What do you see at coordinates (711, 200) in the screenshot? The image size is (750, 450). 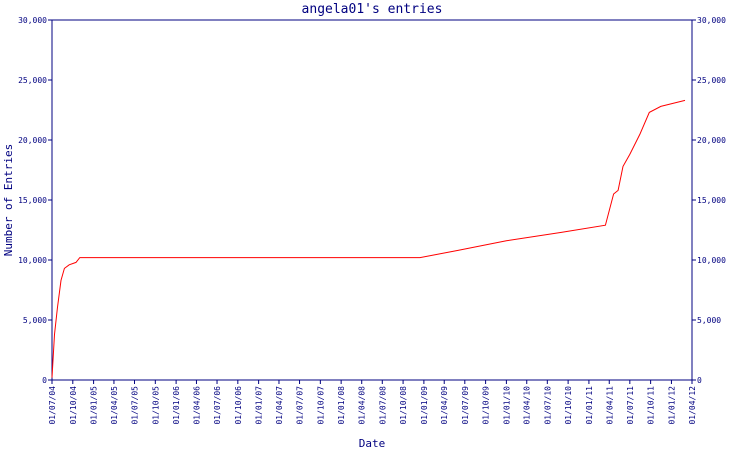 I see `y-tick-label-right: 15,000` at bounding box center [711, 200].